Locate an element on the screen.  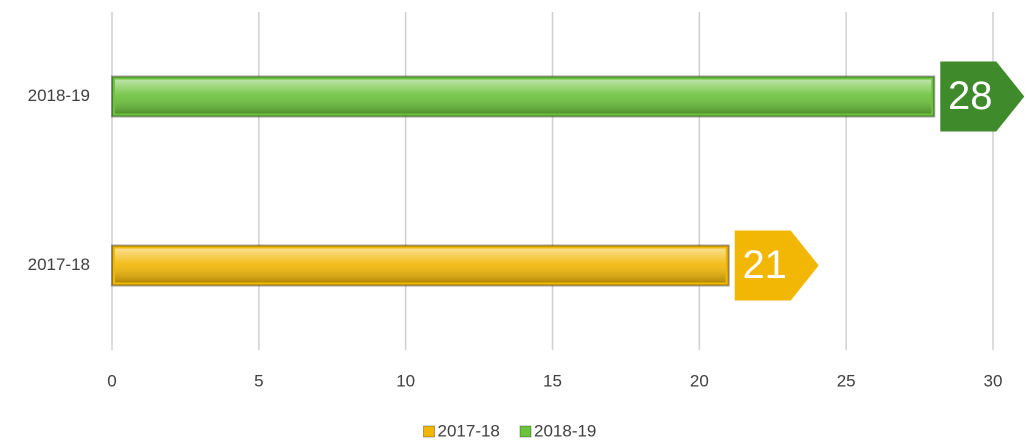
x-tick-label: 25 is located at coordinates (846, 380).